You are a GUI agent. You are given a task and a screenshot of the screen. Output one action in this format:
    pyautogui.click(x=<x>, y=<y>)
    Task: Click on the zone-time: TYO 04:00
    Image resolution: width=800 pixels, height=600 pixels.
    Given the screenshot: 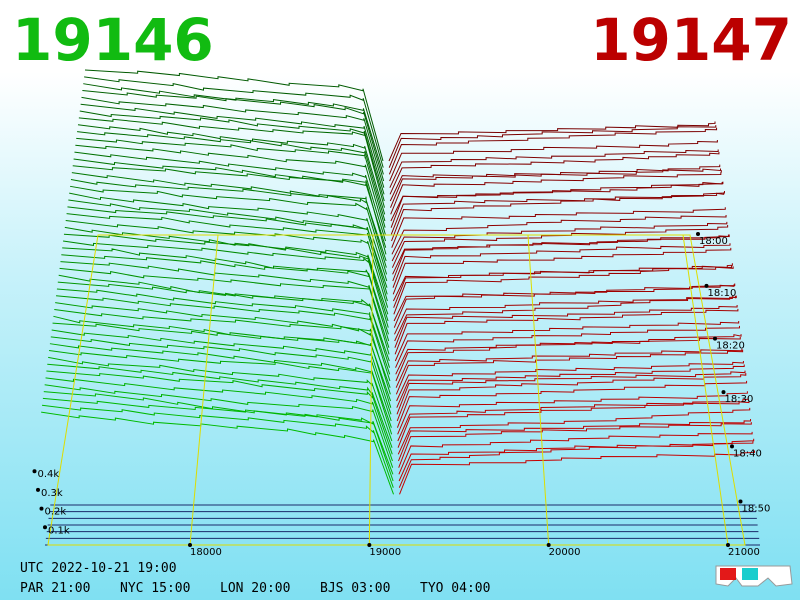 What is the action you would take?
    pyautogui.click(x=455, y=588)
    